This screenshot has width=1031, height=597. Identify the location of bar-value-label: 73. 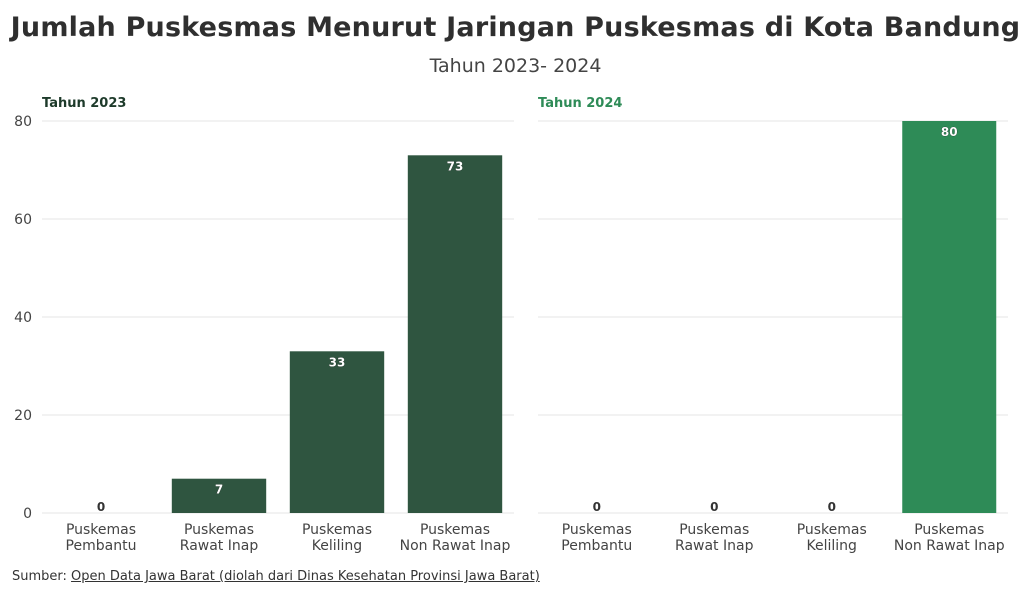
(455, 166).